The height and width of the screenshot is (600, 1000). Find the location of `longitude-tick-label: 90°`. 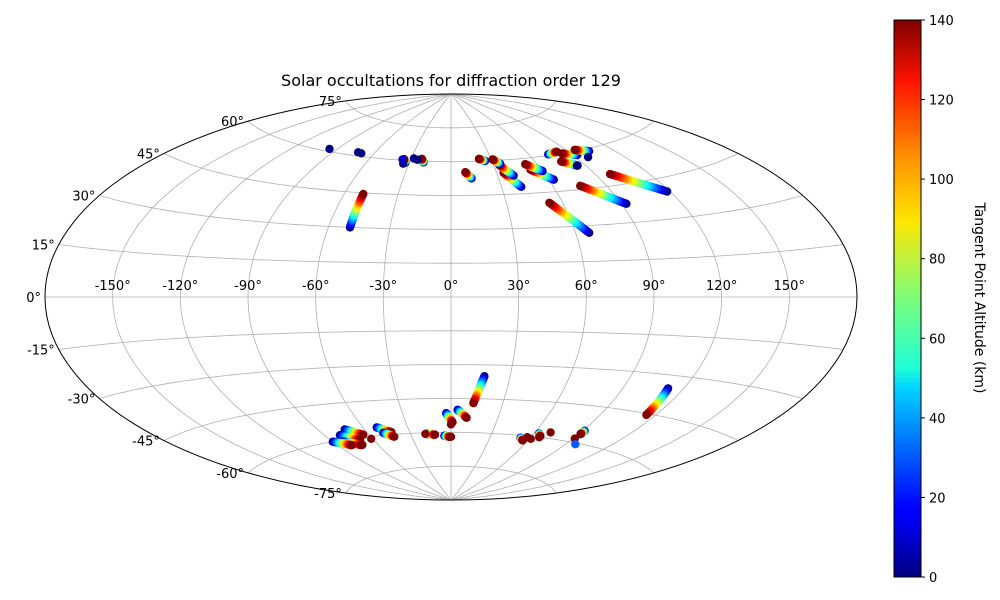

longitude-tick-label: 90° is located at coordinates (653, 286).